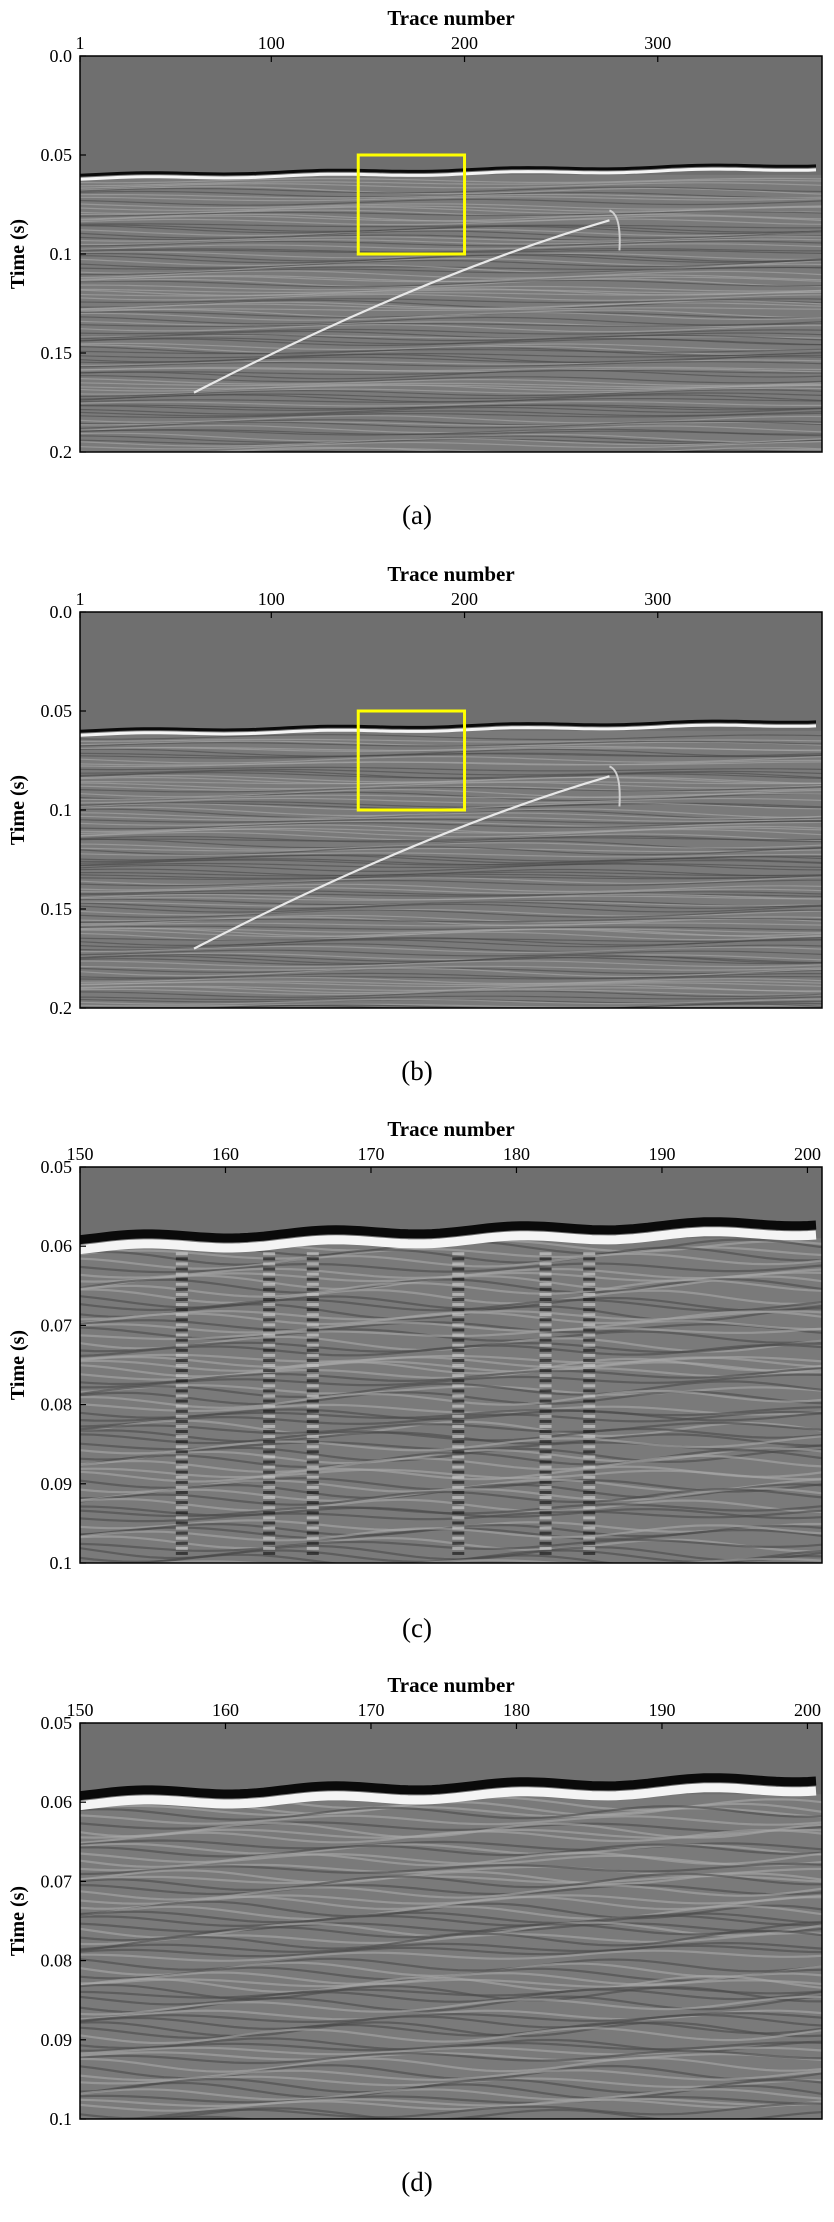 The height and width of the screenshot is (2222, 834). Describe the element at coordinates (807, 1154) in the screenshot. I see `x-tick-label: 200` at that location.